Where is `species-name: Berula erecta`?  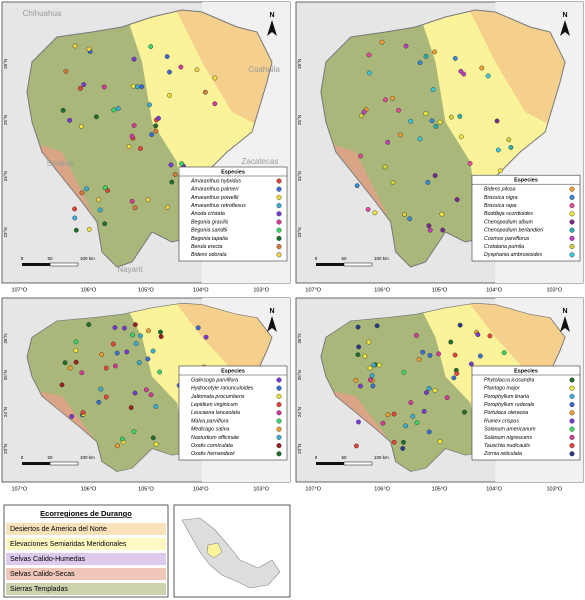 species-name: Berula erecta is located at coordinates (207, 247).